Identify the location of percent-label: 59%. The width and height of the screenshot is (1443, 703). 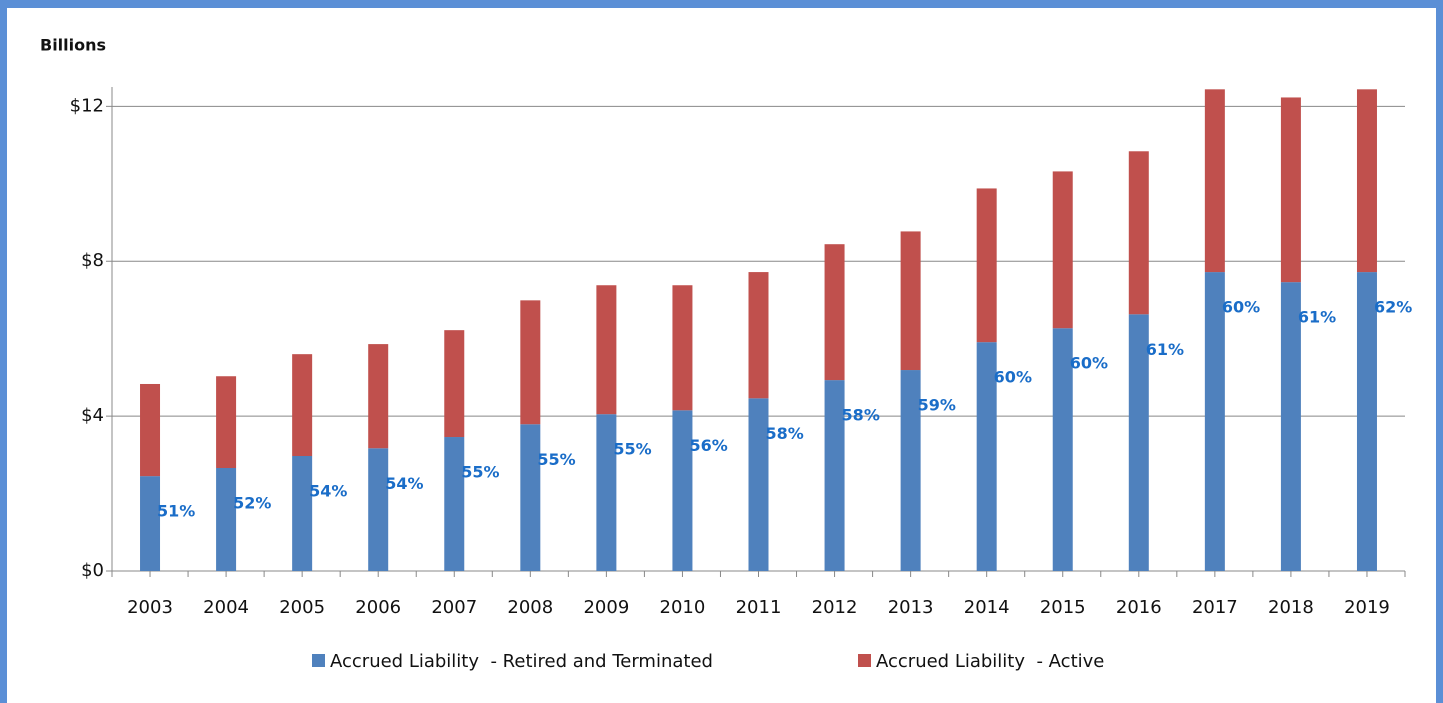
(937, 405).